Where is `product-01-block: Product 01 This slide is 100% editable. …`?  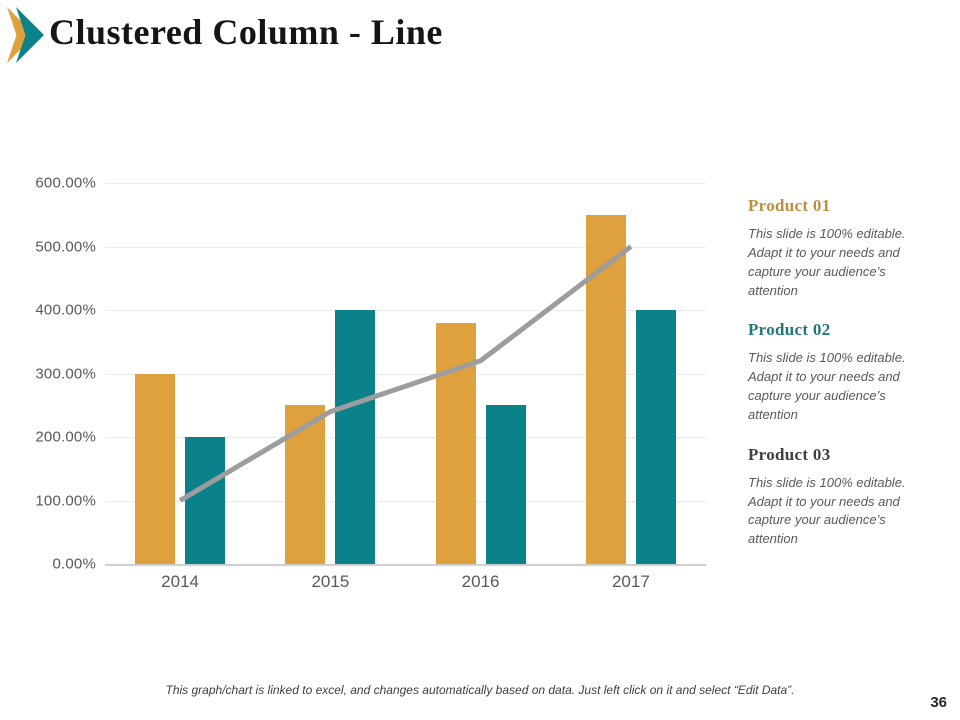 product-01-block: Product 01 This slide is 100% editable. … is located at coordinates (838, 248).